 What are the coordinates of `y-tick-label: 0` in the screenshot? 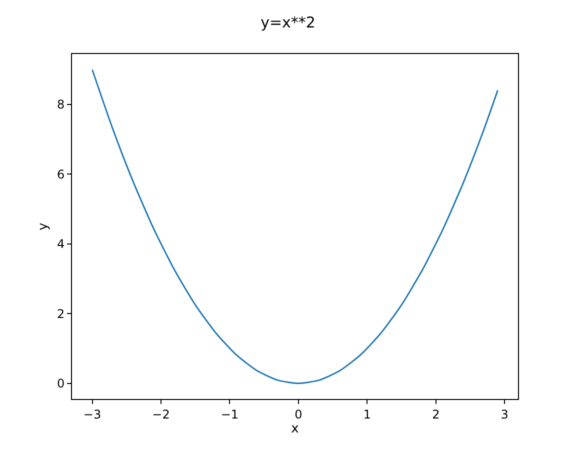 It's located at (60, 383).